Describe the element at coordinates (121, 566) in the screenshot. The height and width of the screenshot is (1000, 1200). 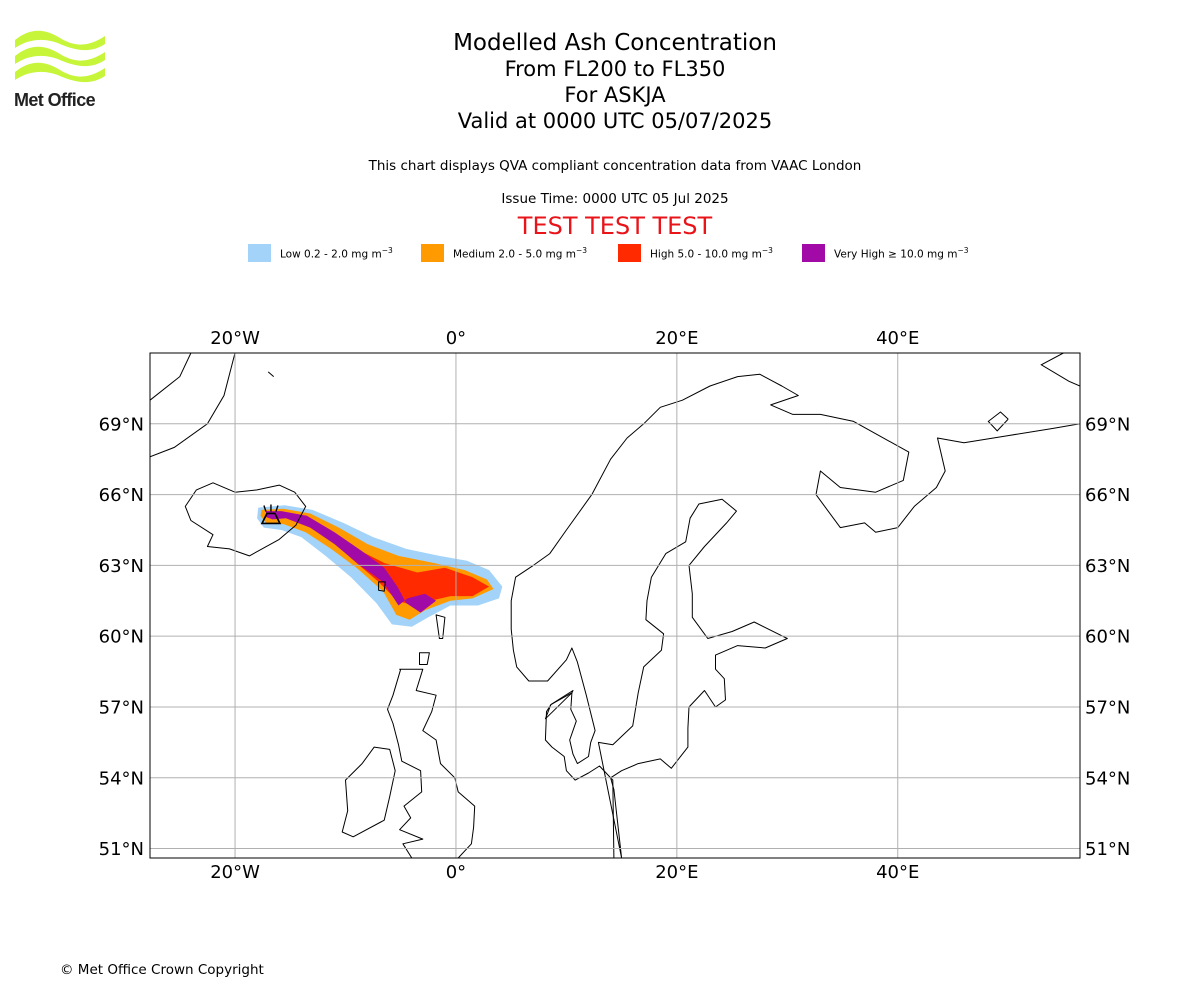
I see `lat-label-left: 63°N` at that location.